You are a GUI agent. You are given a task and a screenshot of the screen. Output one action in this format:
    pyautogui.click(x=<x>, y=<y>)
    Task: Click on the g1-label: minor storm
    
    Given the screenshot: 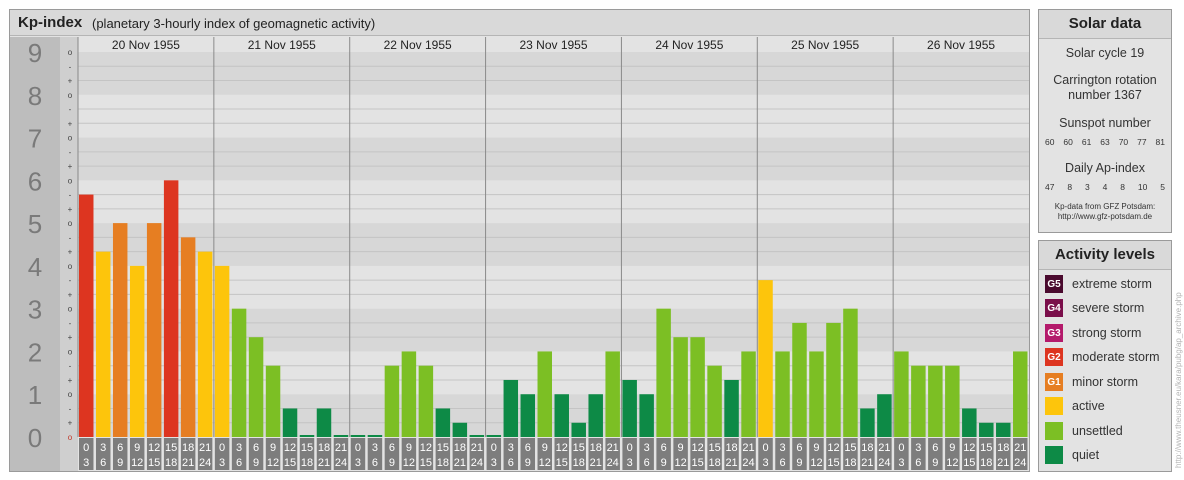 What is the action you would take?
    pyautogui.click(x=1105, y=382)
    